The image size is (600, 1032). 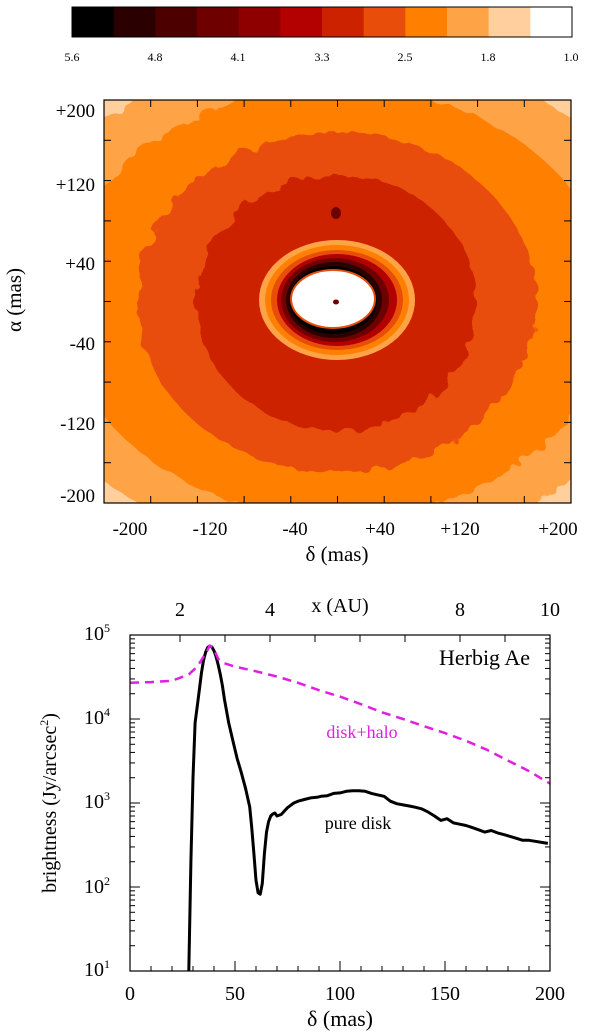 I want to click on profile-xtick-label: 0, so click(x=130, y=994).